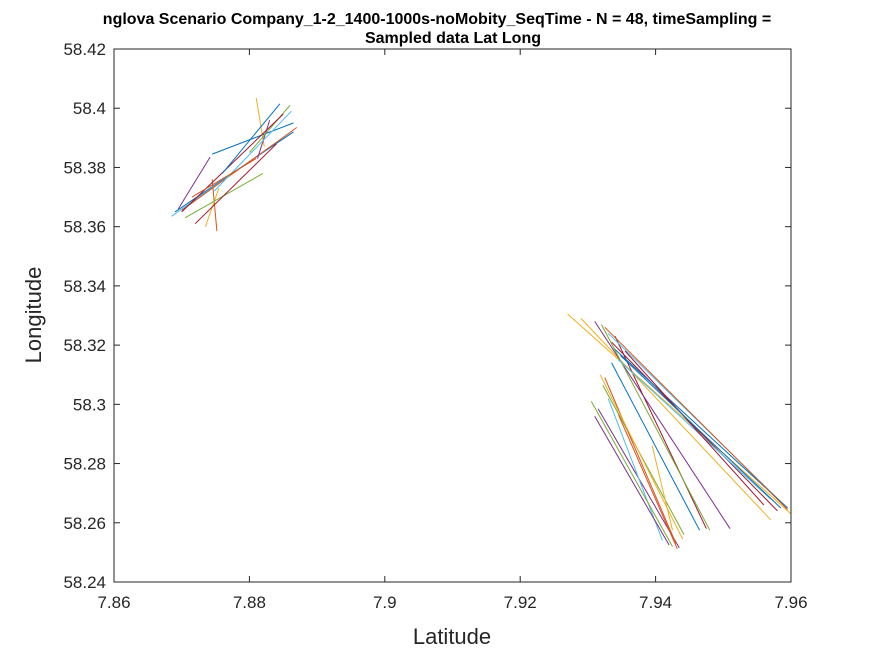 The width and height of the screenshot is (875, 656). I want to click on y-tick-label: 58.36, so click(84, 227).